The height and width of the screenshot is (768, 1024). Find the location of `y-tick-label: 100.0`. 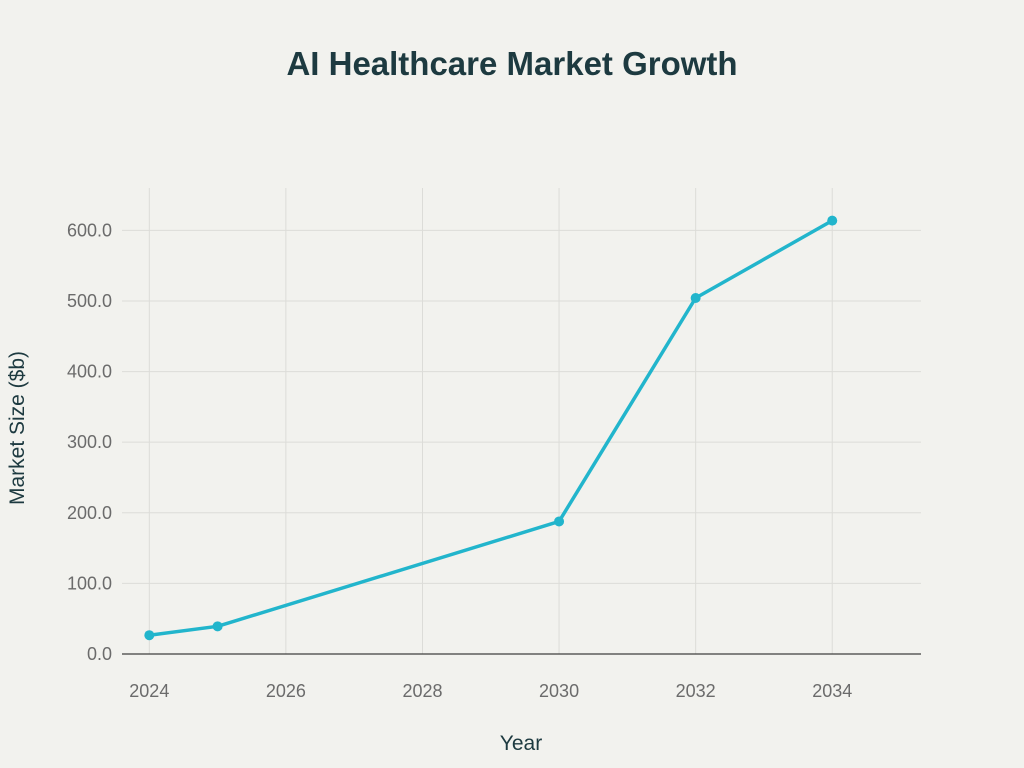

y-tick-label: 100.0 is located at coordinates (89, 583).